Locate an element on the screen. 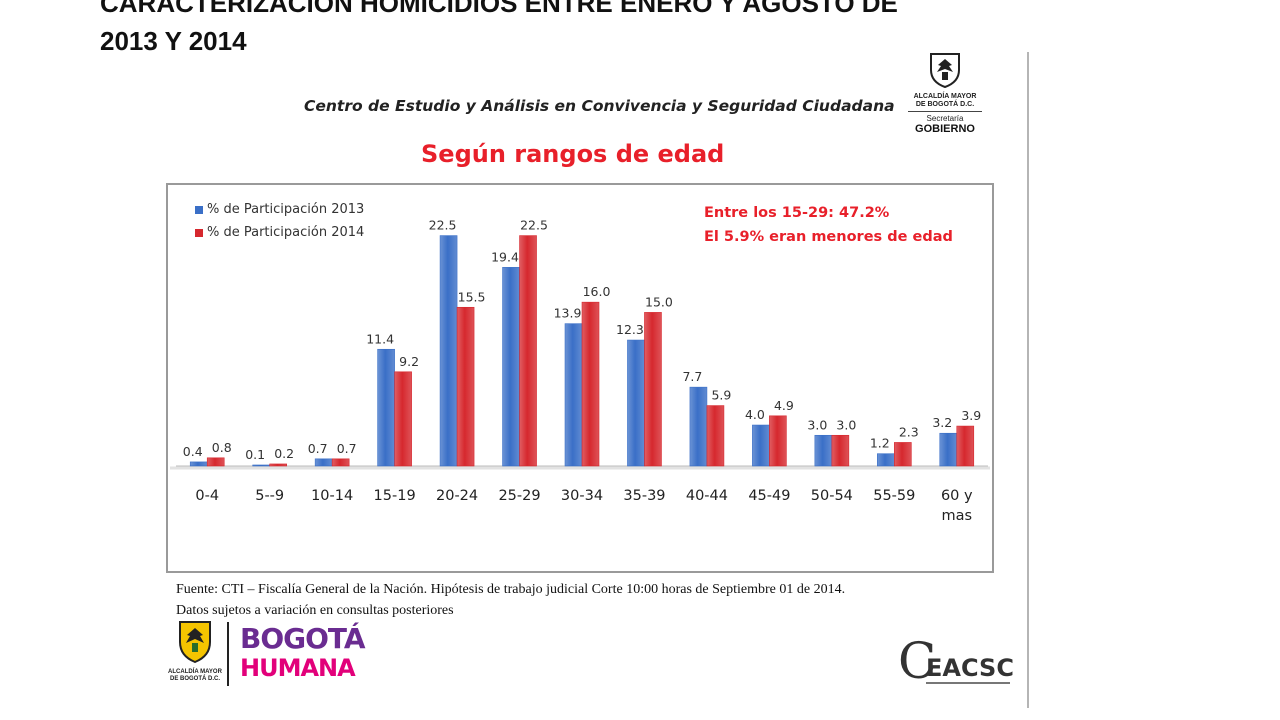 This screenshot has width=1280, height=720. ceacsc-logo: C EACSC is located at coordinates (956, 661).